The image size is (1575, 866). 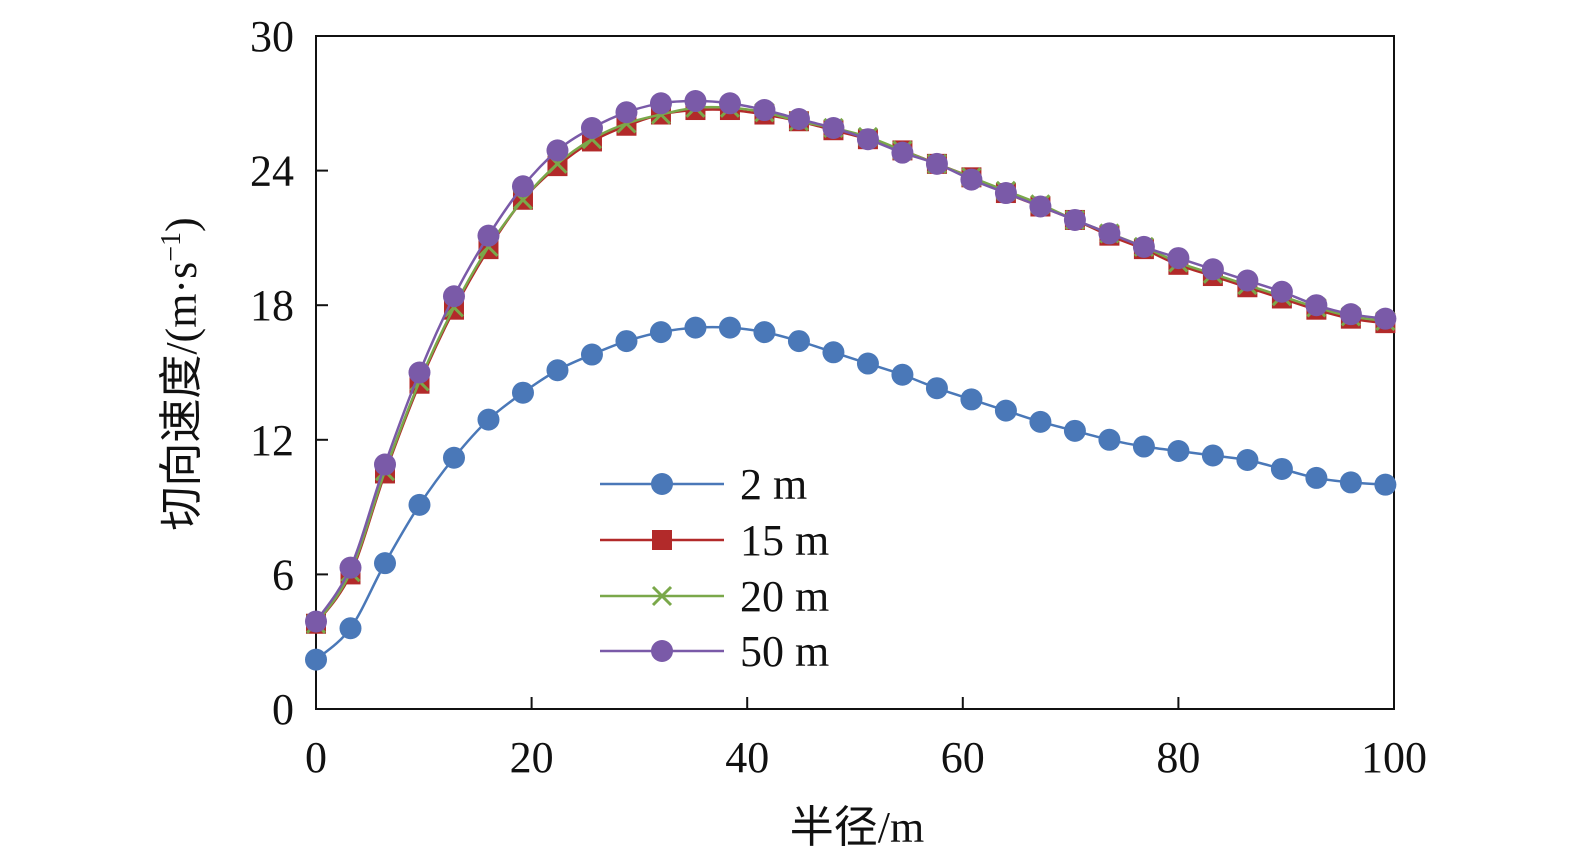 I want to click on legend-item-20m: 20 m, so click(x=714, y=596).